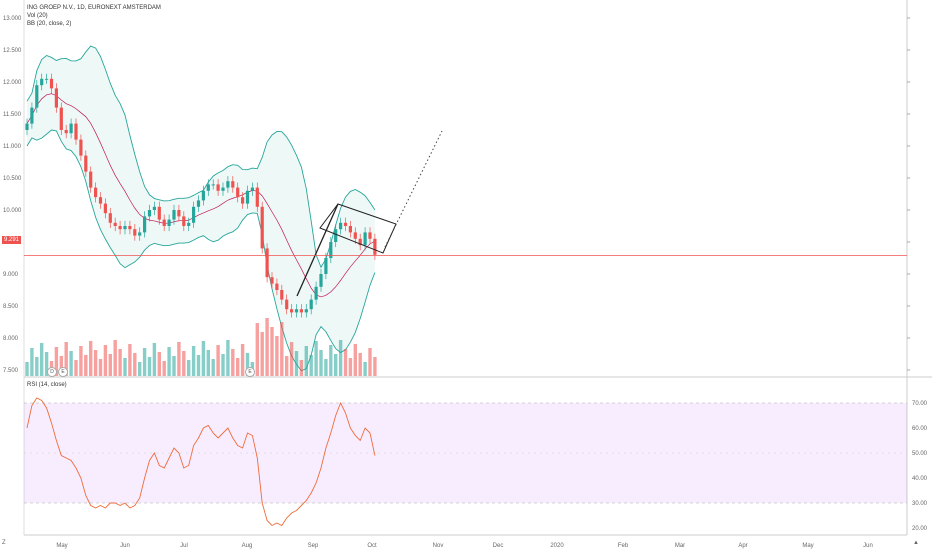 This screenshot has width=932, height=550. Describe the element at coordinates (317, 250) in the screenshot. I see `flag-pole` at that location.